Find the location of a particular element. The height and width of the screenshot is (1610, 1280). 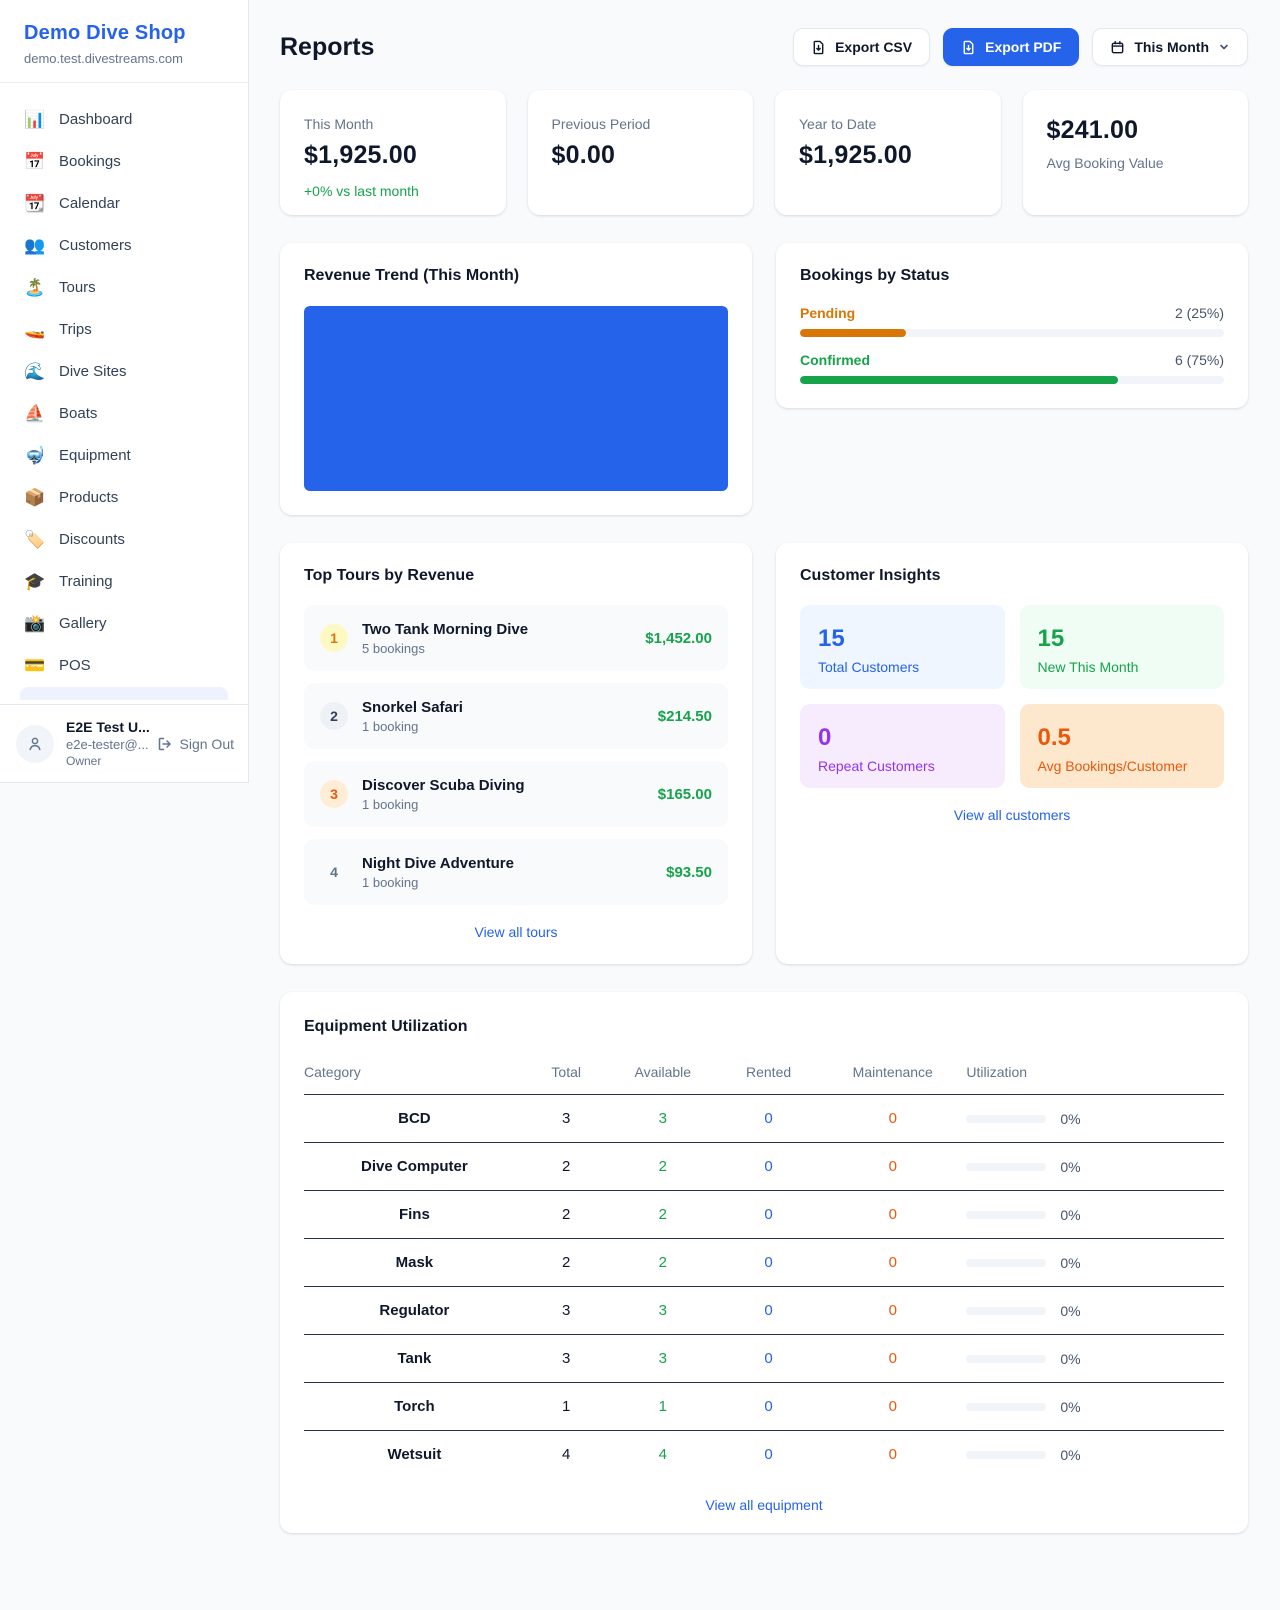

status-bar-track is located at coordinates (1012, 333).